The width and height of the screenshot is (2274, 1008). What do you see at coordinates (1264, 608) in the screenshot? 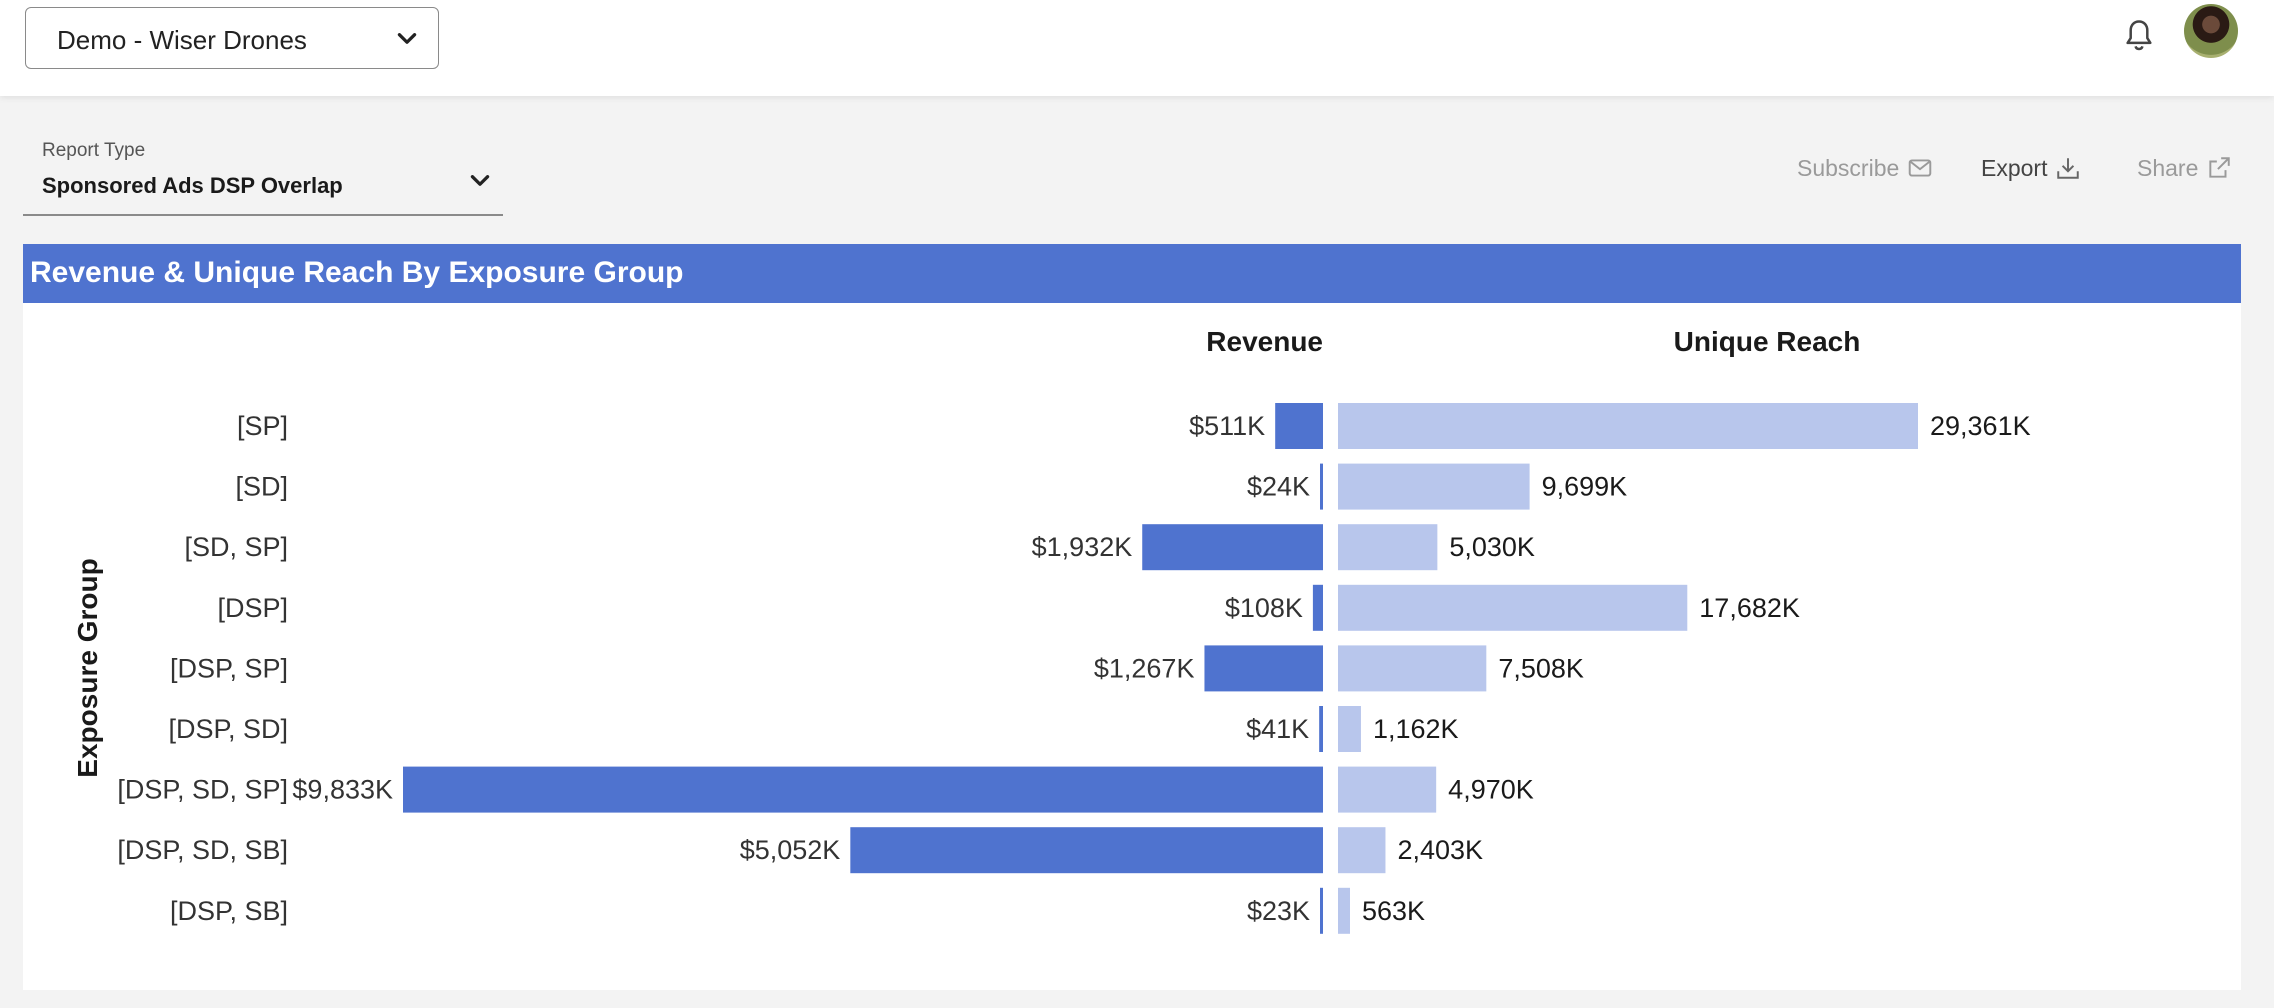
I see `revenue-value-label: $108K` at bounding box center [1264, 608].